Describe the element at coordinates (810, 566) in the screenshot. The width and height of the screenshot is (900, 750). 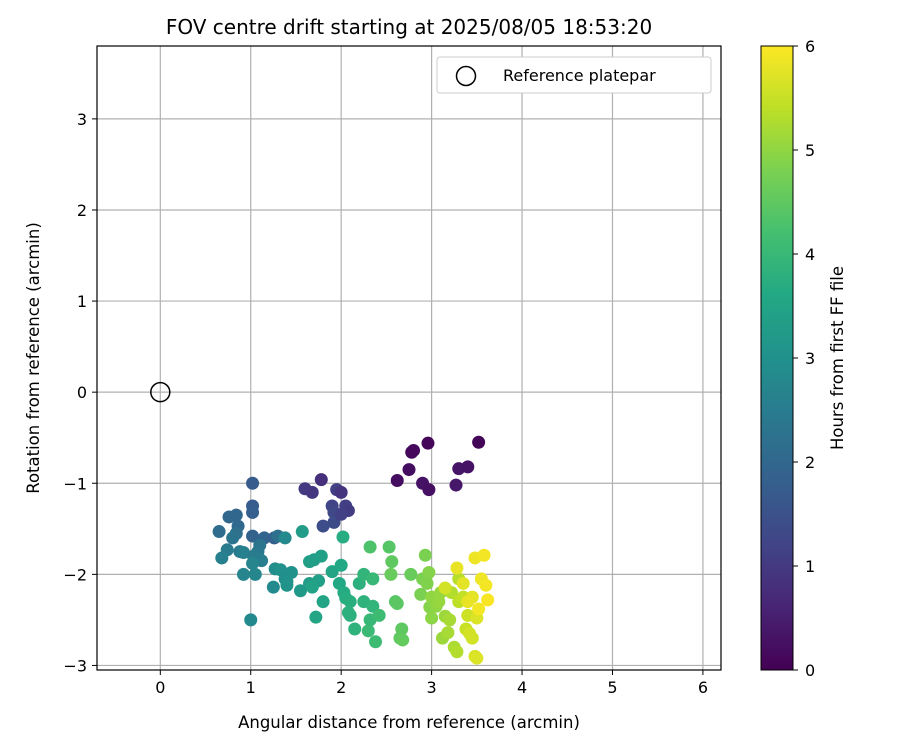
I see `colorbar-tick-label: 1` at that location.